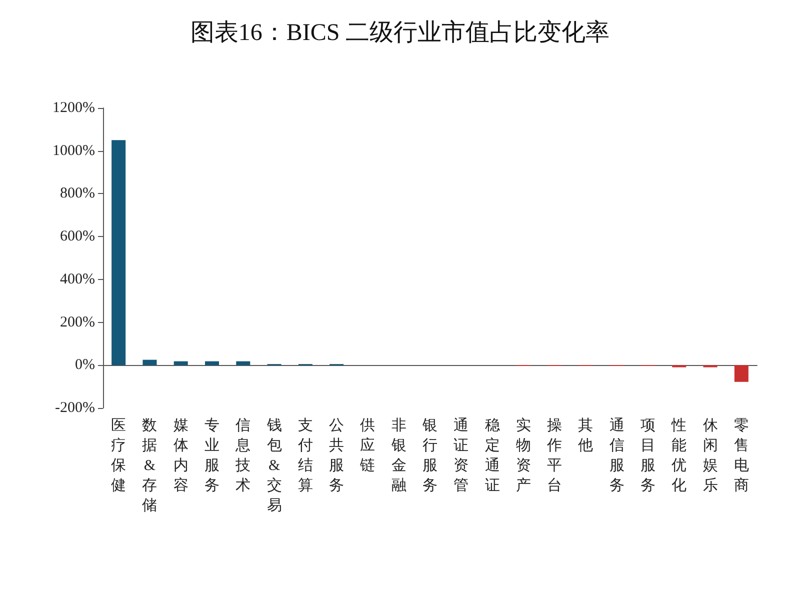 The height and width of the screenshot is (596, 800). What do you see at coordinates (77, 279) in the screenshot?
I see `y-tick-label: 400%` at bounding box center [77, 279].